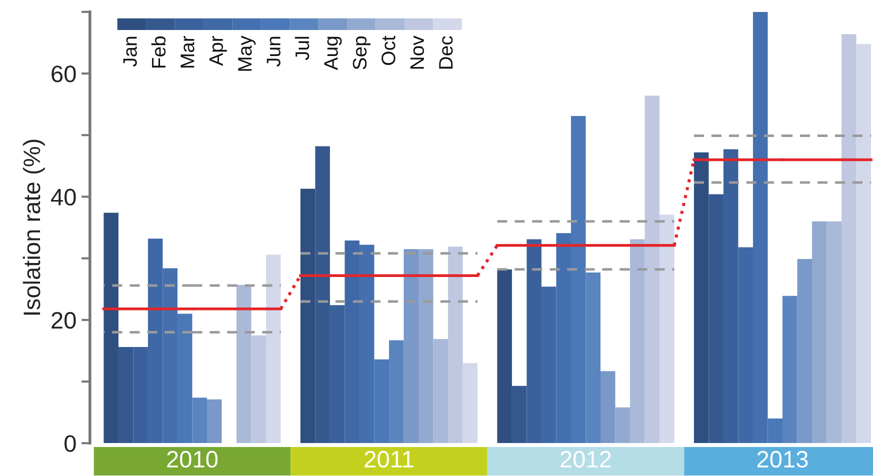 This screenshot has width=873, height=476. I want to click on legend-label: May, so click(247, 53).